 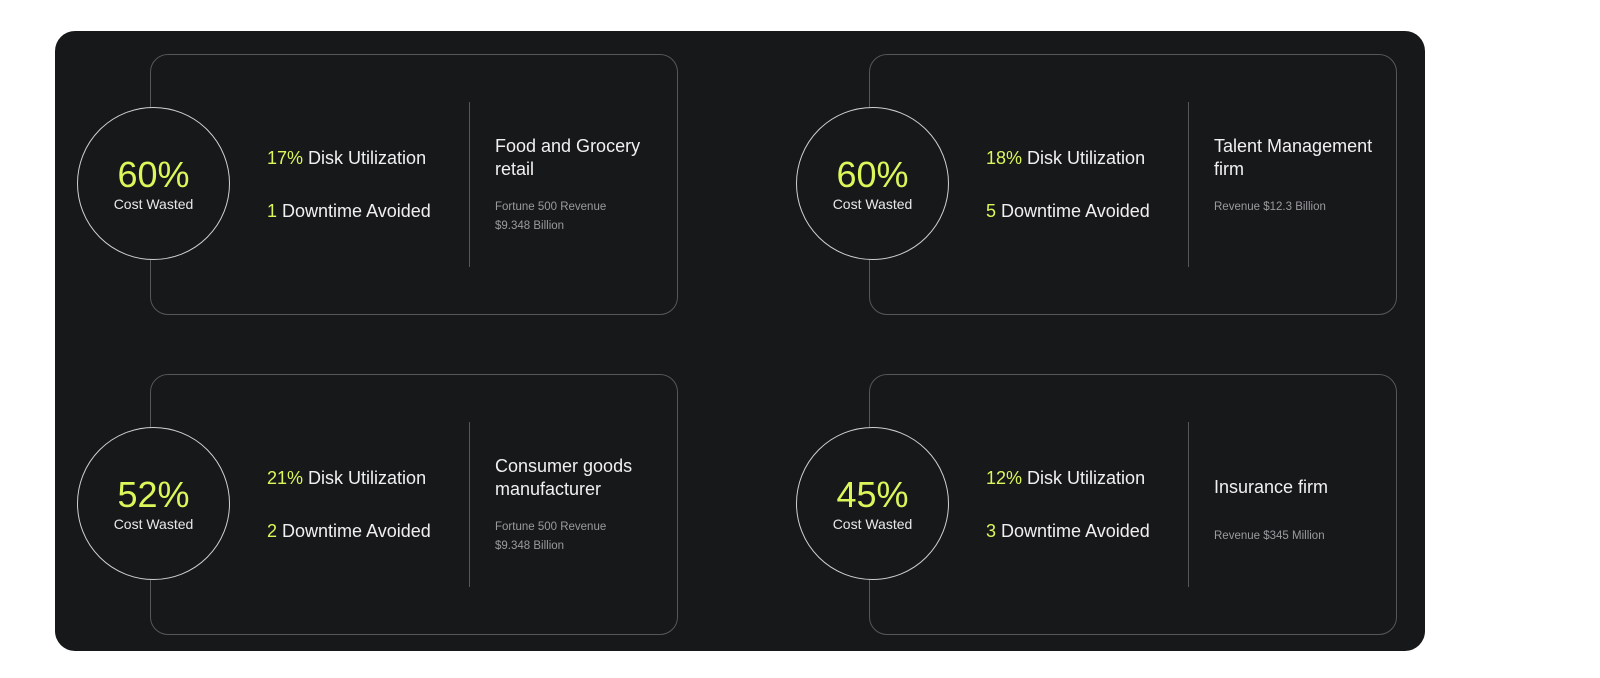 What do you see at coordinates (1271, 487) in the screenshot?
I see `company-name: Insurance firm` at bounding box center [1271, 487].